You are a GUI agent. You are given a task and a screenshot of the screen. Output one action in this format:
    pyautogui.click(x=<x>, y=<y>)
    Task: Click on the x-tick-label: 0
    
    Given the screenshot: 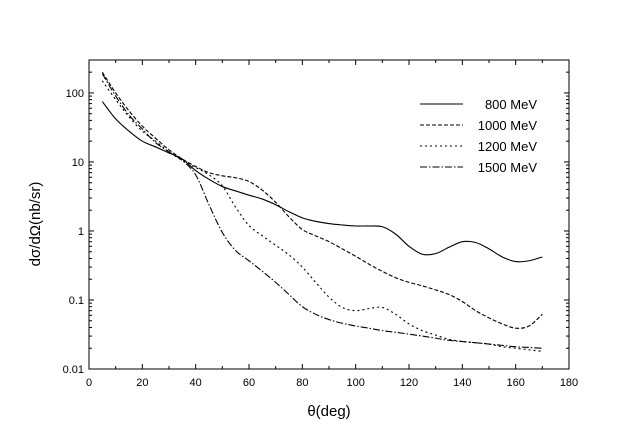 What is the action you would take?
    pyautogui.click(x=89, y=383)
    